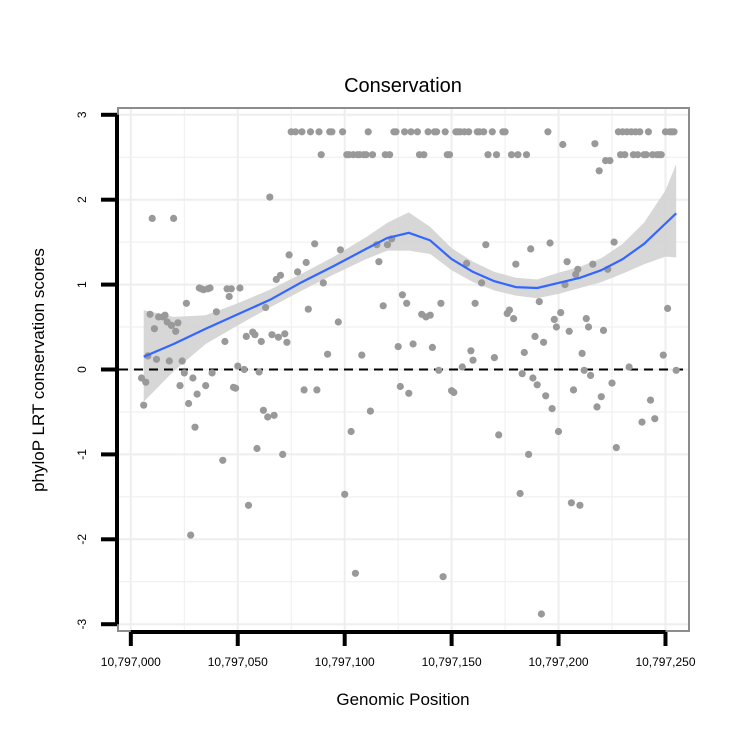  Describe the element at coordinates (82, 624) in the screenshot. I see `y-tick-label: -3` at that location.